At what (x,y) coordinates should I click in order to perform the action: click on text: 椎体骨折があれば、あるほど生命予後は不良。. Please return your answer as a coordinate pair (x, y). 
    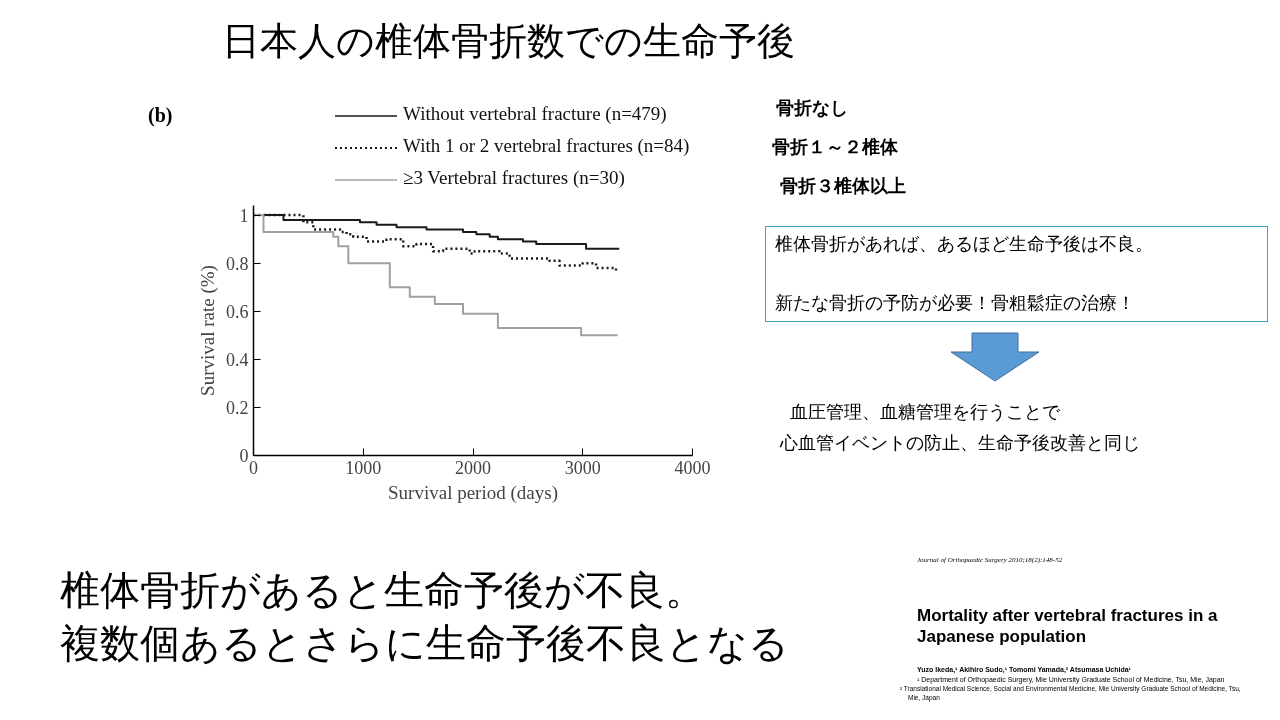
    Looking at the image, I should click on (964, 244).